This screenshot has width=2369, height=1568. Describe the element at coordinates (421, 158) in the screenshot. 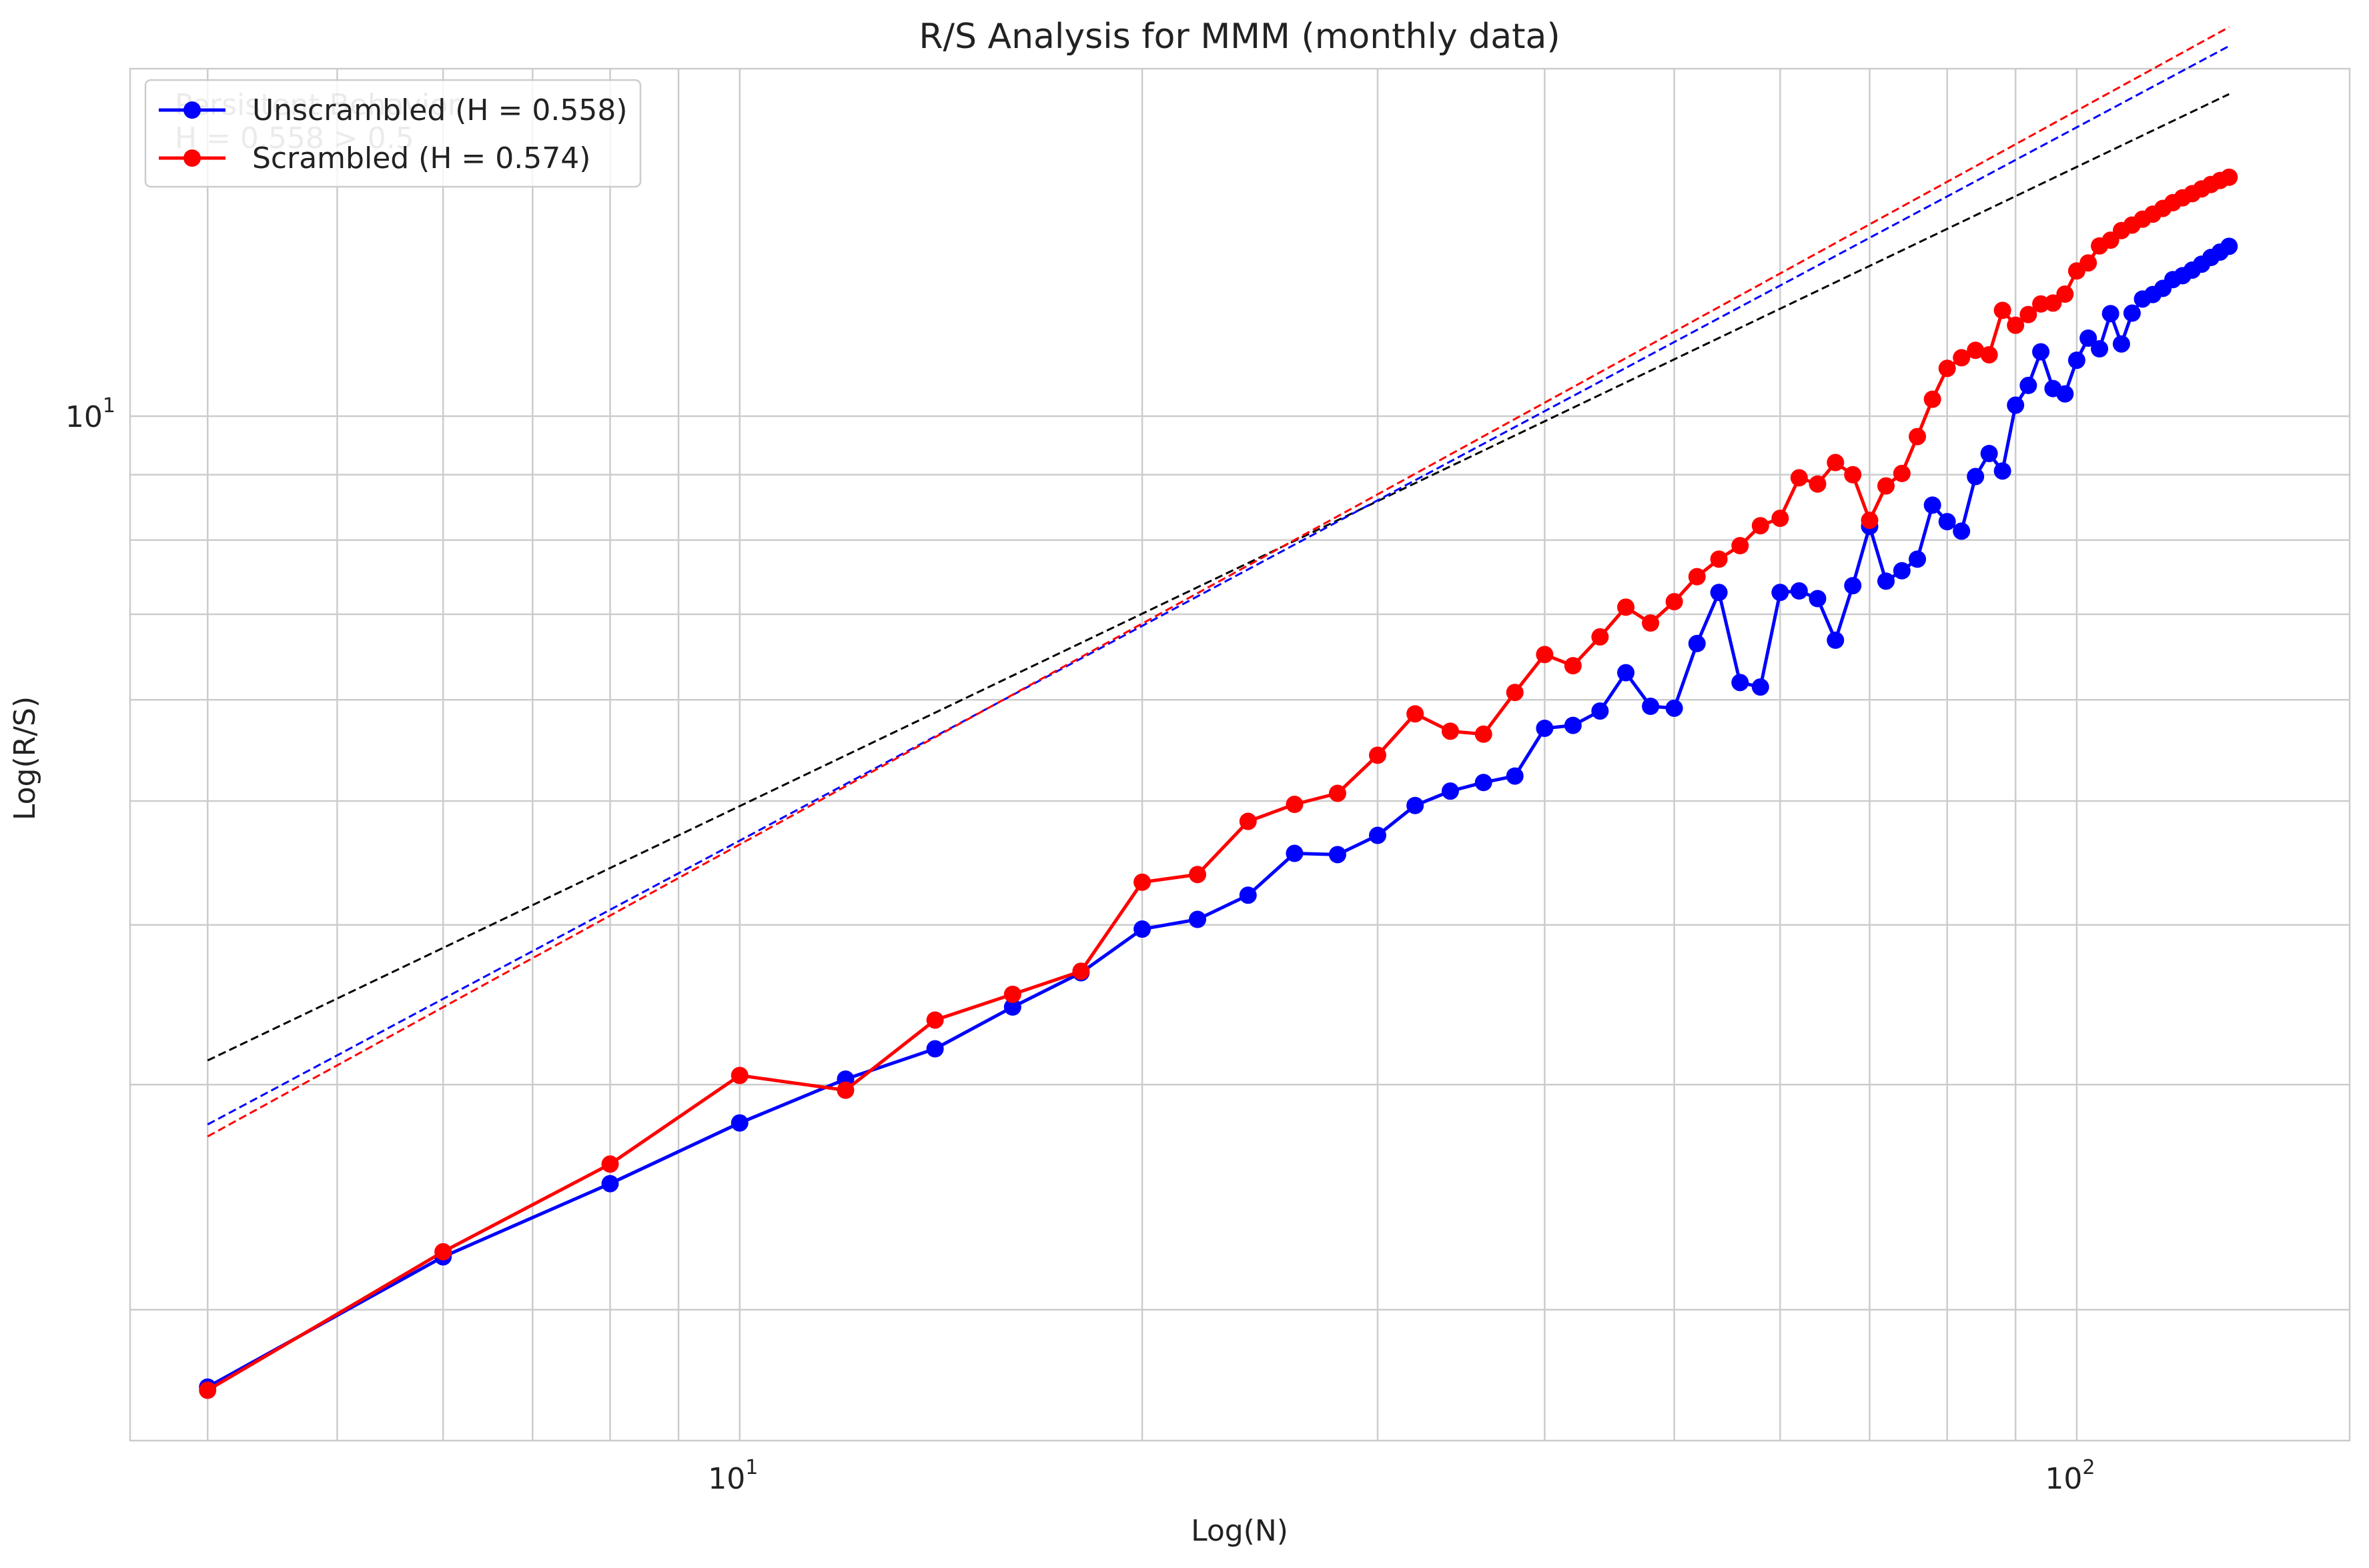

I see `legend-label: Scrambled (H = 0.574)` at that location.